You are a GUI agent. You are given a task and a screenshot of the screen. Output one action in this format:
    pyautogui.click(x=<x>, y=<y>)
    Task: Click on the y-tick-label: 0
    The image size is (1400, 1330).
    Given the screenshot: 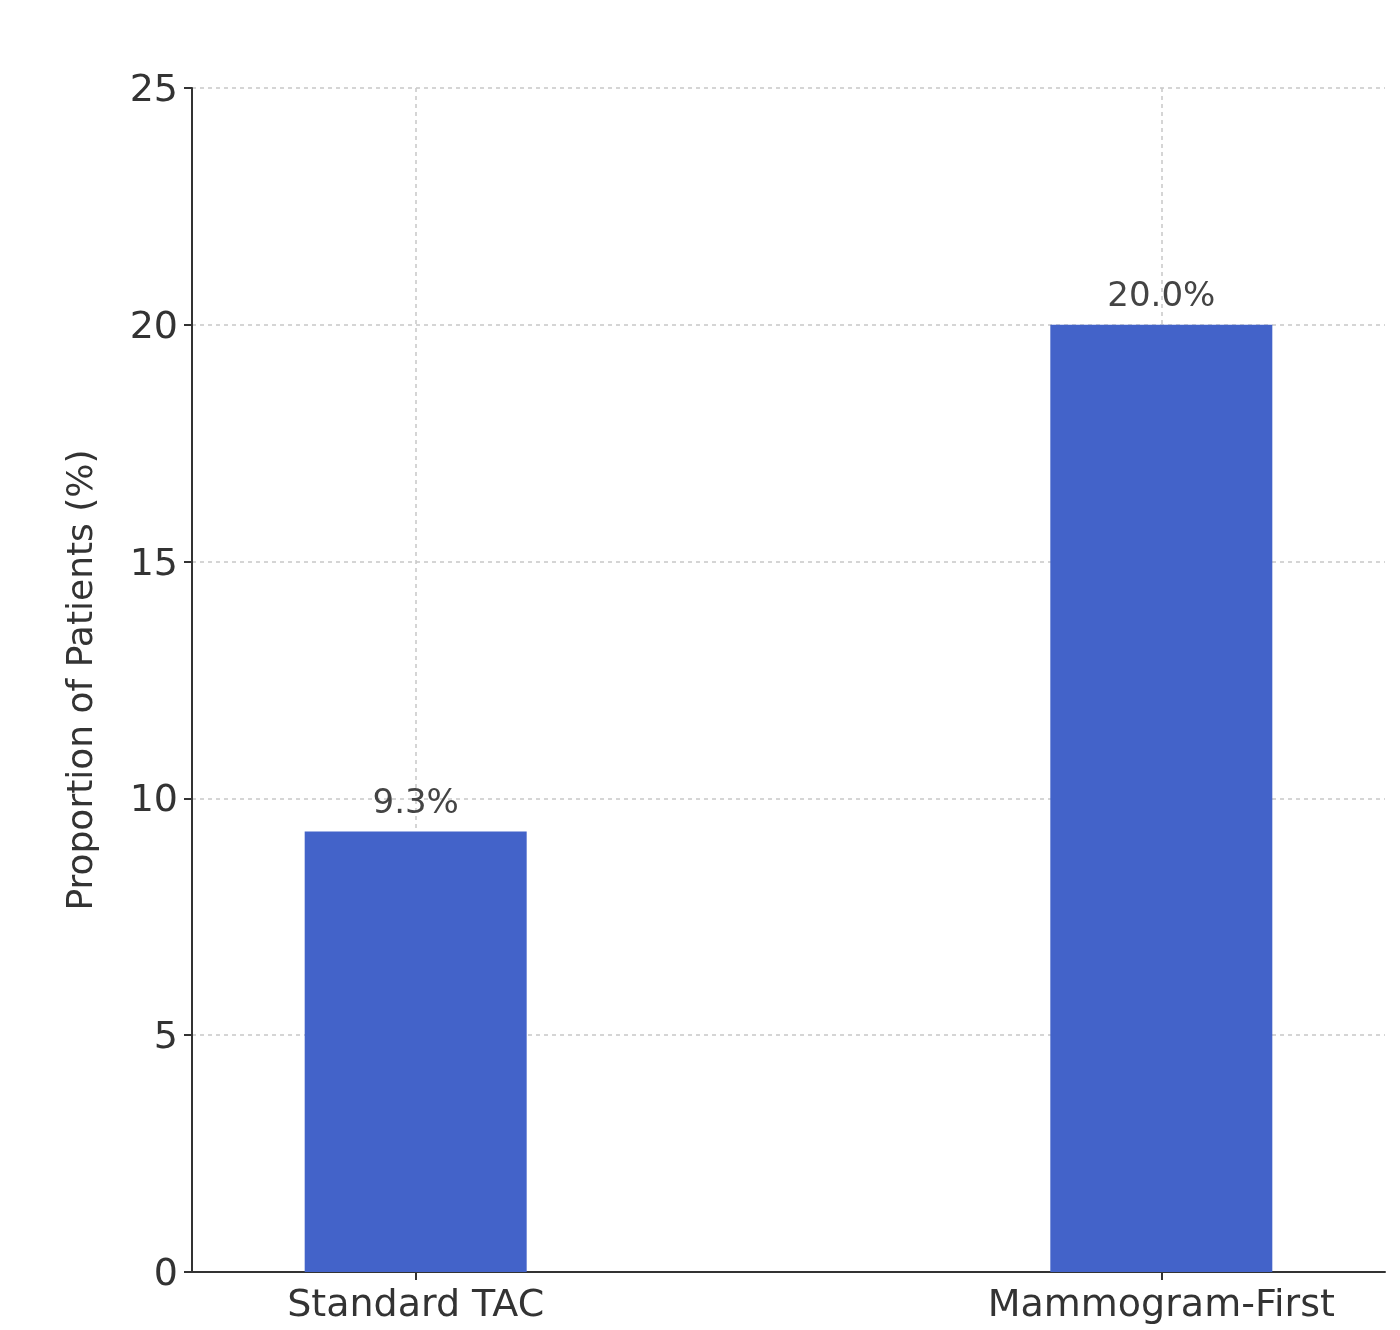 What is the action you would take?
    pyautogui.click(x=165, y=1272)
    